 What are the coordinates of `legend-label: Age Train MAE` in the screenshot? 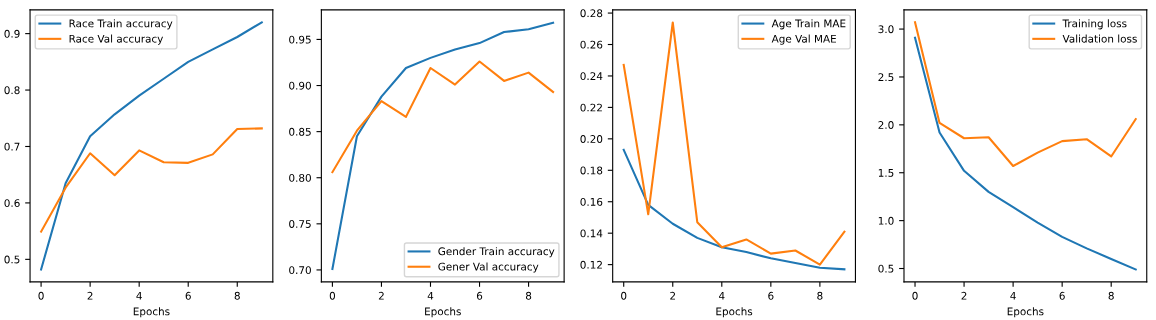 It's located at (808, 24).